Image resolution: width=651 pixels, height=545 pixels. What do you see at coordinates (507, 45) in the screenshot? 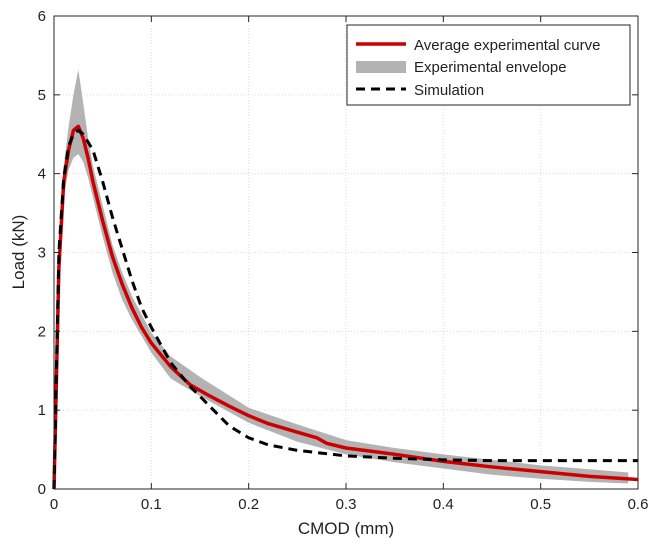
I see `legend-label-average: Average experimental curve` at bounding box center [507, 45].